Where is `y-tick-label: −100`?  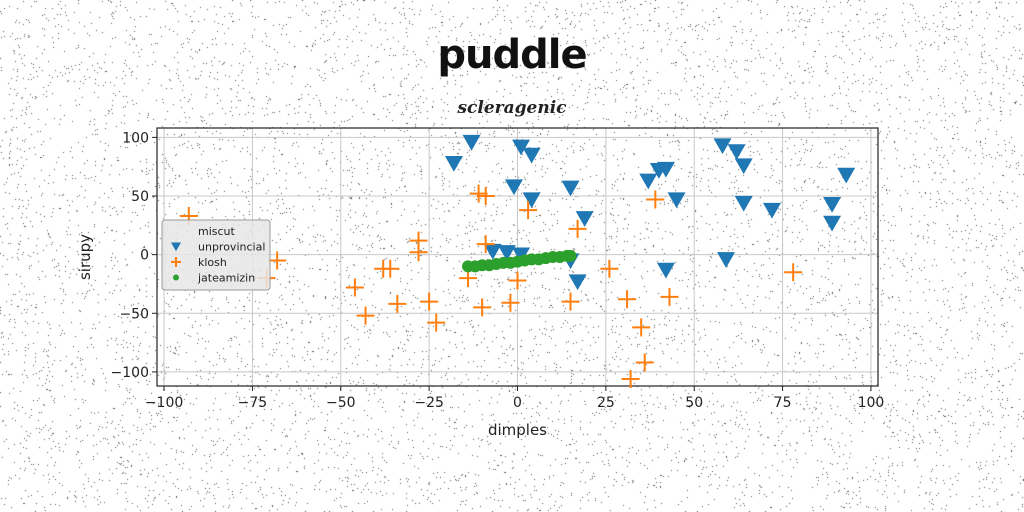
y-tick-label: −100 is located at coordinates (130, 373).